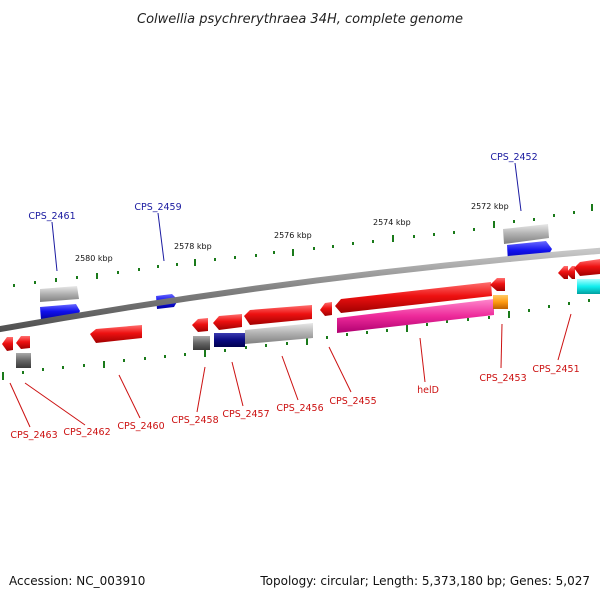  What do you see at coordinates (51, 216) in the screenshot?
I see `label-cps-2461: CPS_2461` at bounding box center [51, 216].